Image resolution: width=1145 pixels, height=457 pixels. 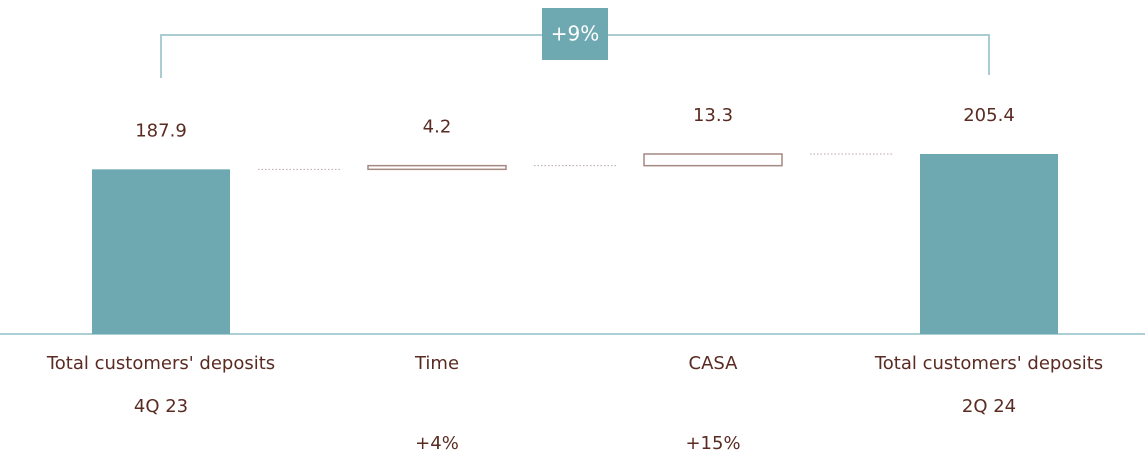 I want to click on category-sublabel: 2Q 24, so click(x=989, y=406).